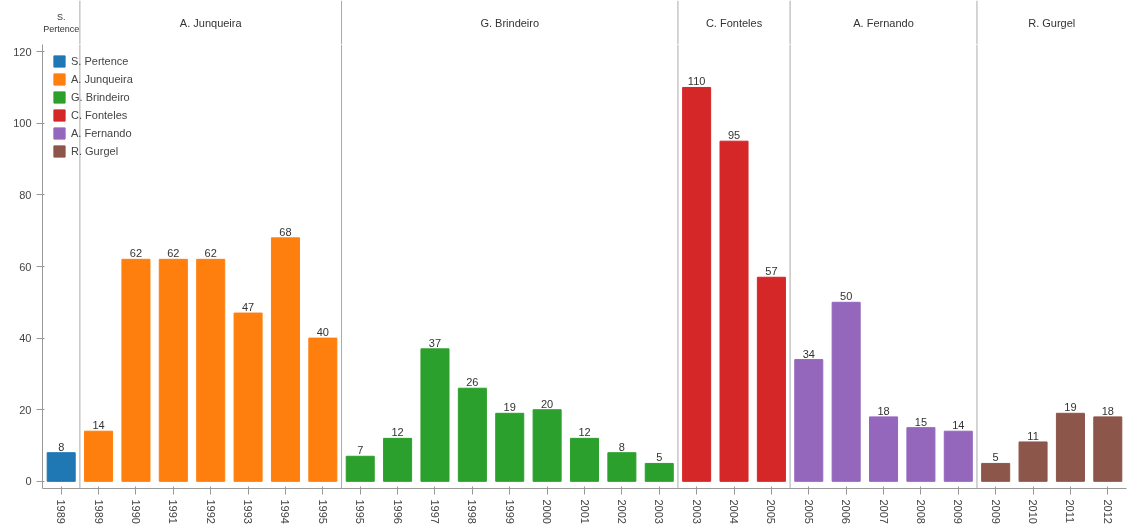 The image size is (1132, 526). What do you see at coordinates (510, 22) in the screenshot?
I see `text: G. Brindeiro` at bounding box center [510, 22].